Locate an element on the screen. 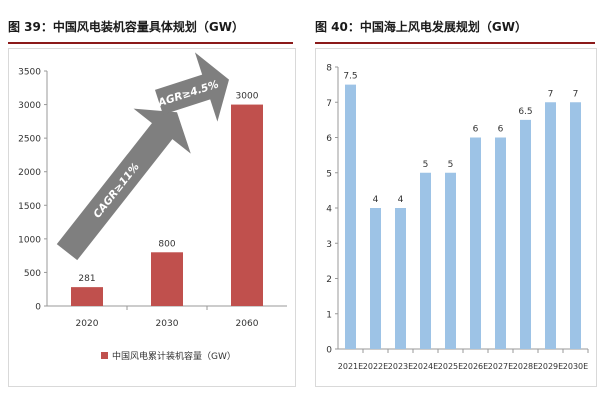 Image resolution: width=600 pixels, height=400 pixels. x-tick-label: 2030 is located at coordinates (167, 324).